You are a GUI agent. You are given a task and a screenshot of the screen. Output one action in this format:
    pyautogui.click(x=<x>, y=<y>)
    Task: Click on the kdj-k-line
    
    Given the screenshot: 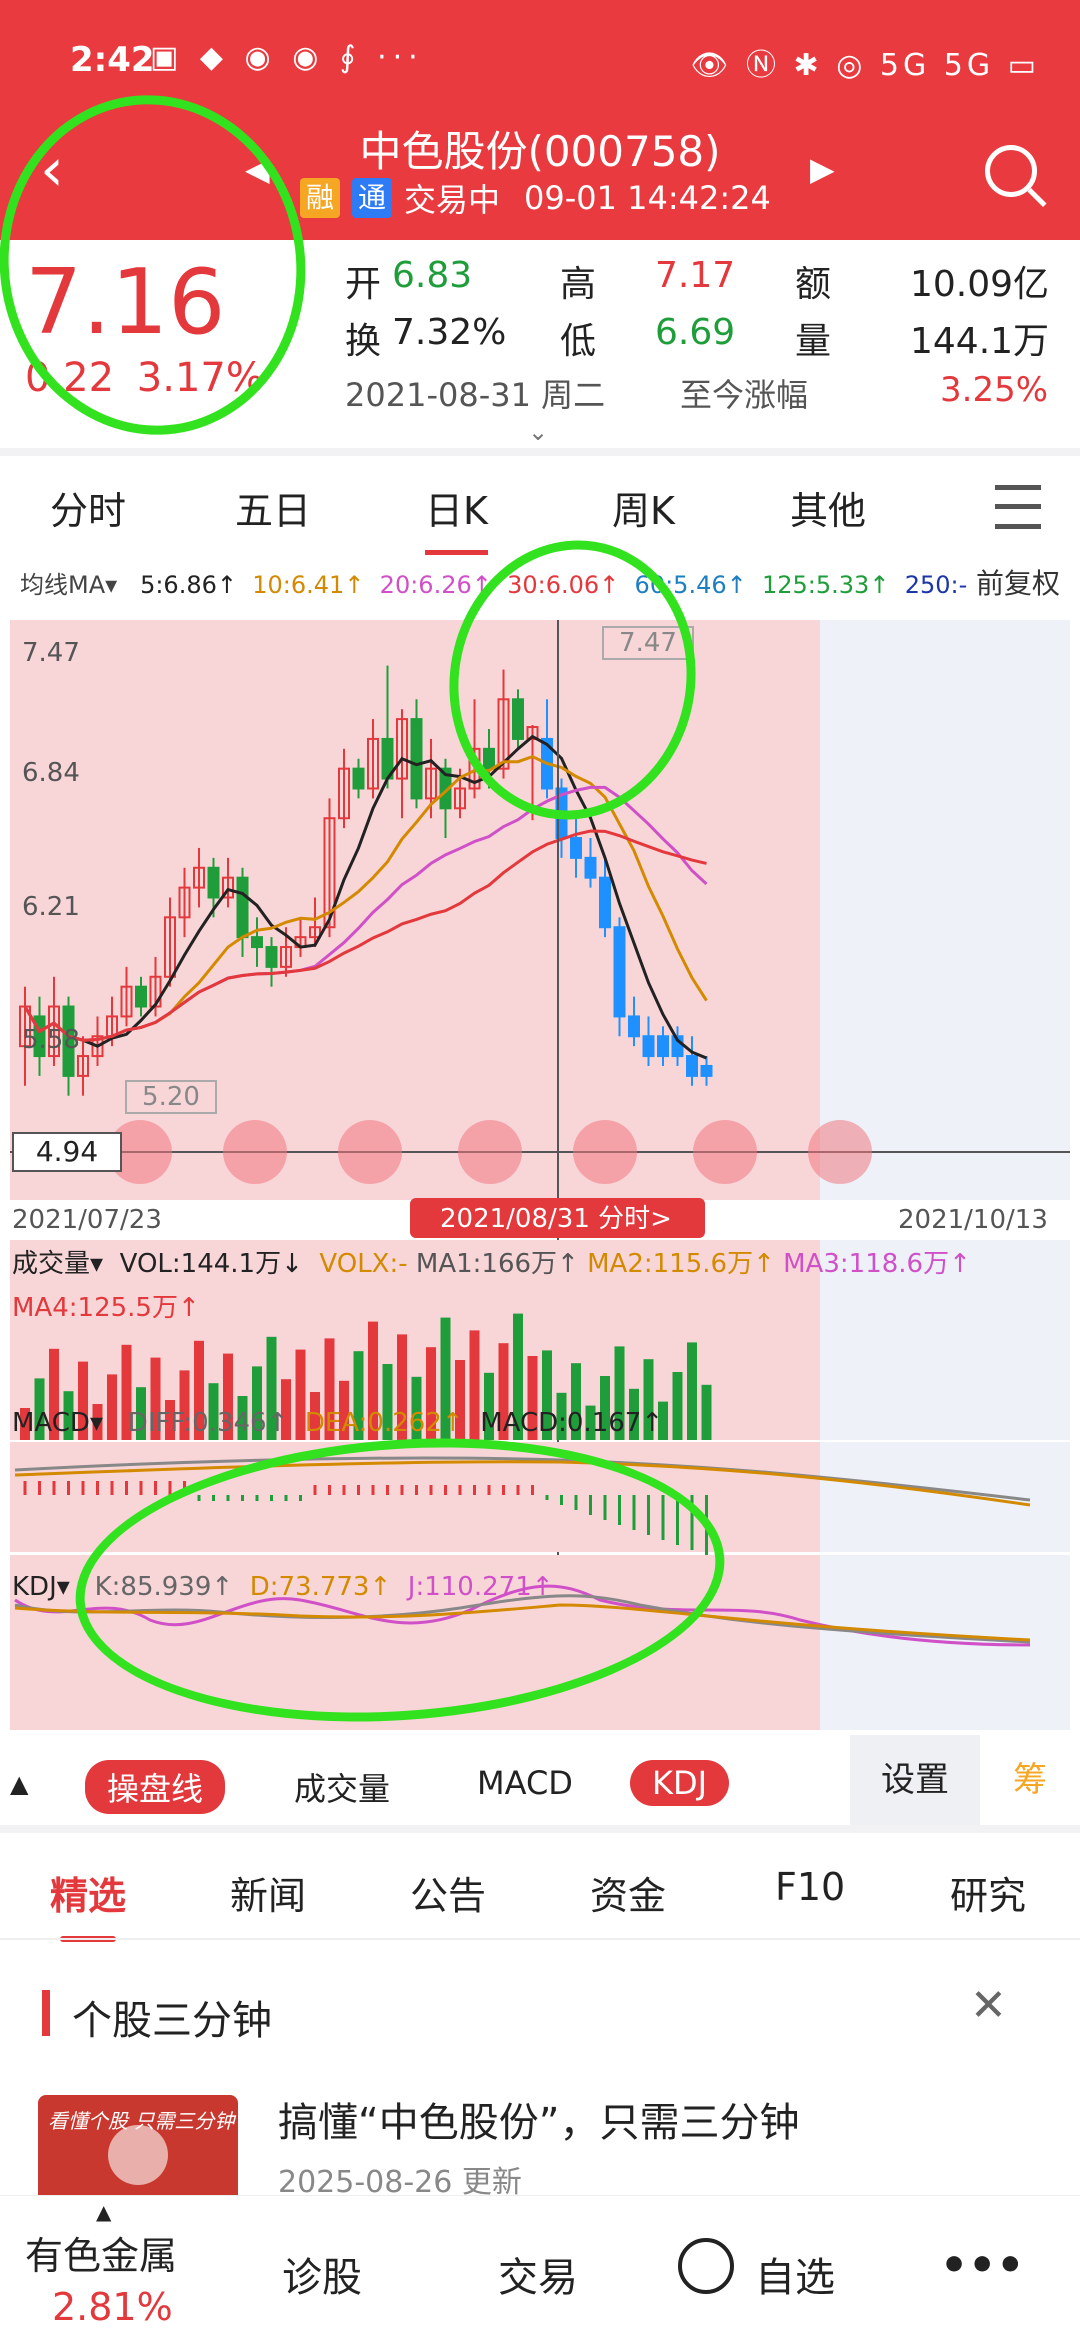 What is the action you would take?
    pyautogui.click(x=522, y=1619)
    